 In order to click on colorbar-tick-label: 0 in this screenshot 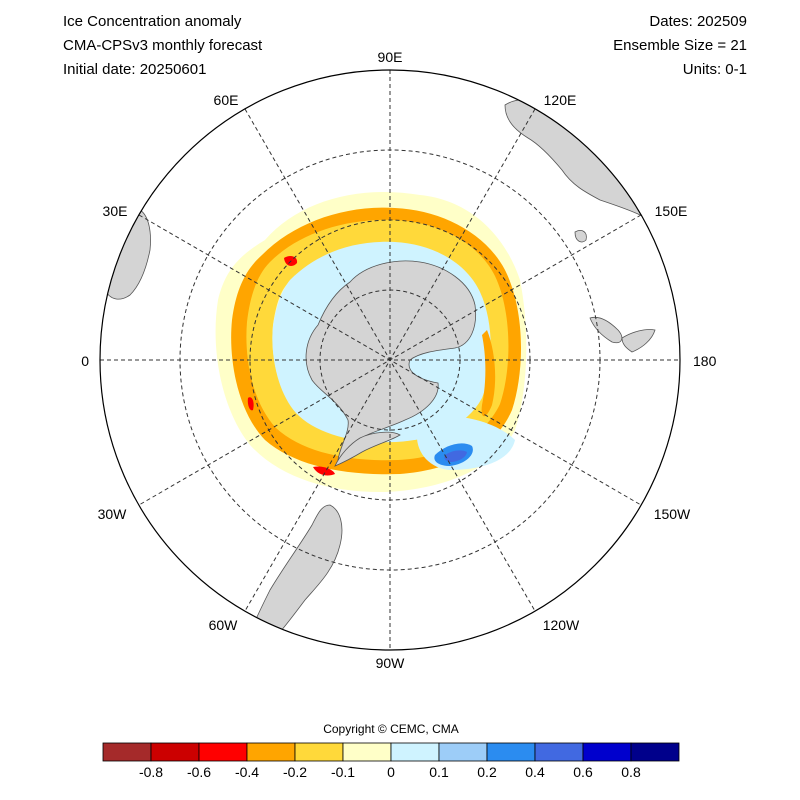, I will do `click(391, 772)`.